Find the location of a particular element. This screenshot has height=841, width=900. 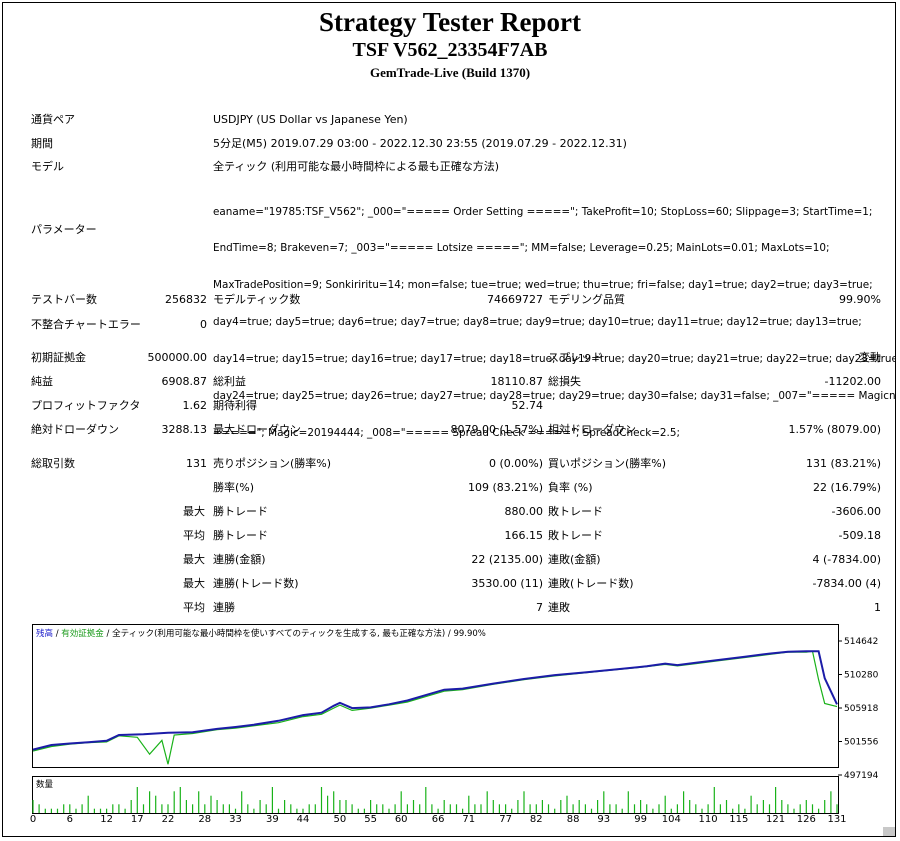

avg-win-label: 勝トレード is located at coordinates (240, 535).